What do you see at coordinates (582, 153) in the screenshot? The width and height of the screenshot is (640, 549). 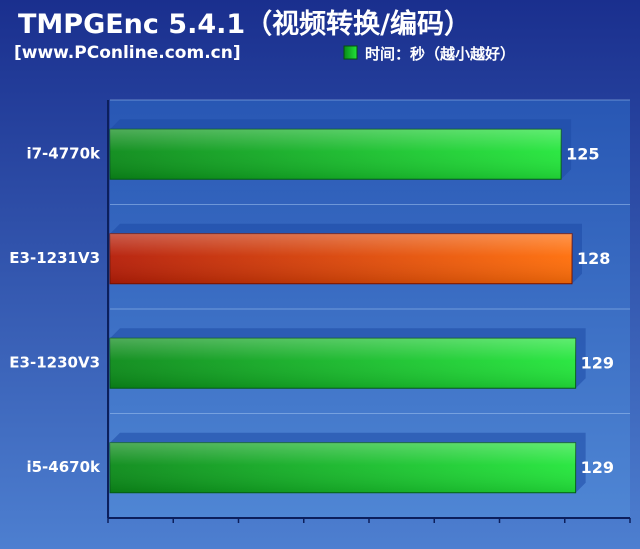 I see `value-label: 125` at bounding box center [582, 153].